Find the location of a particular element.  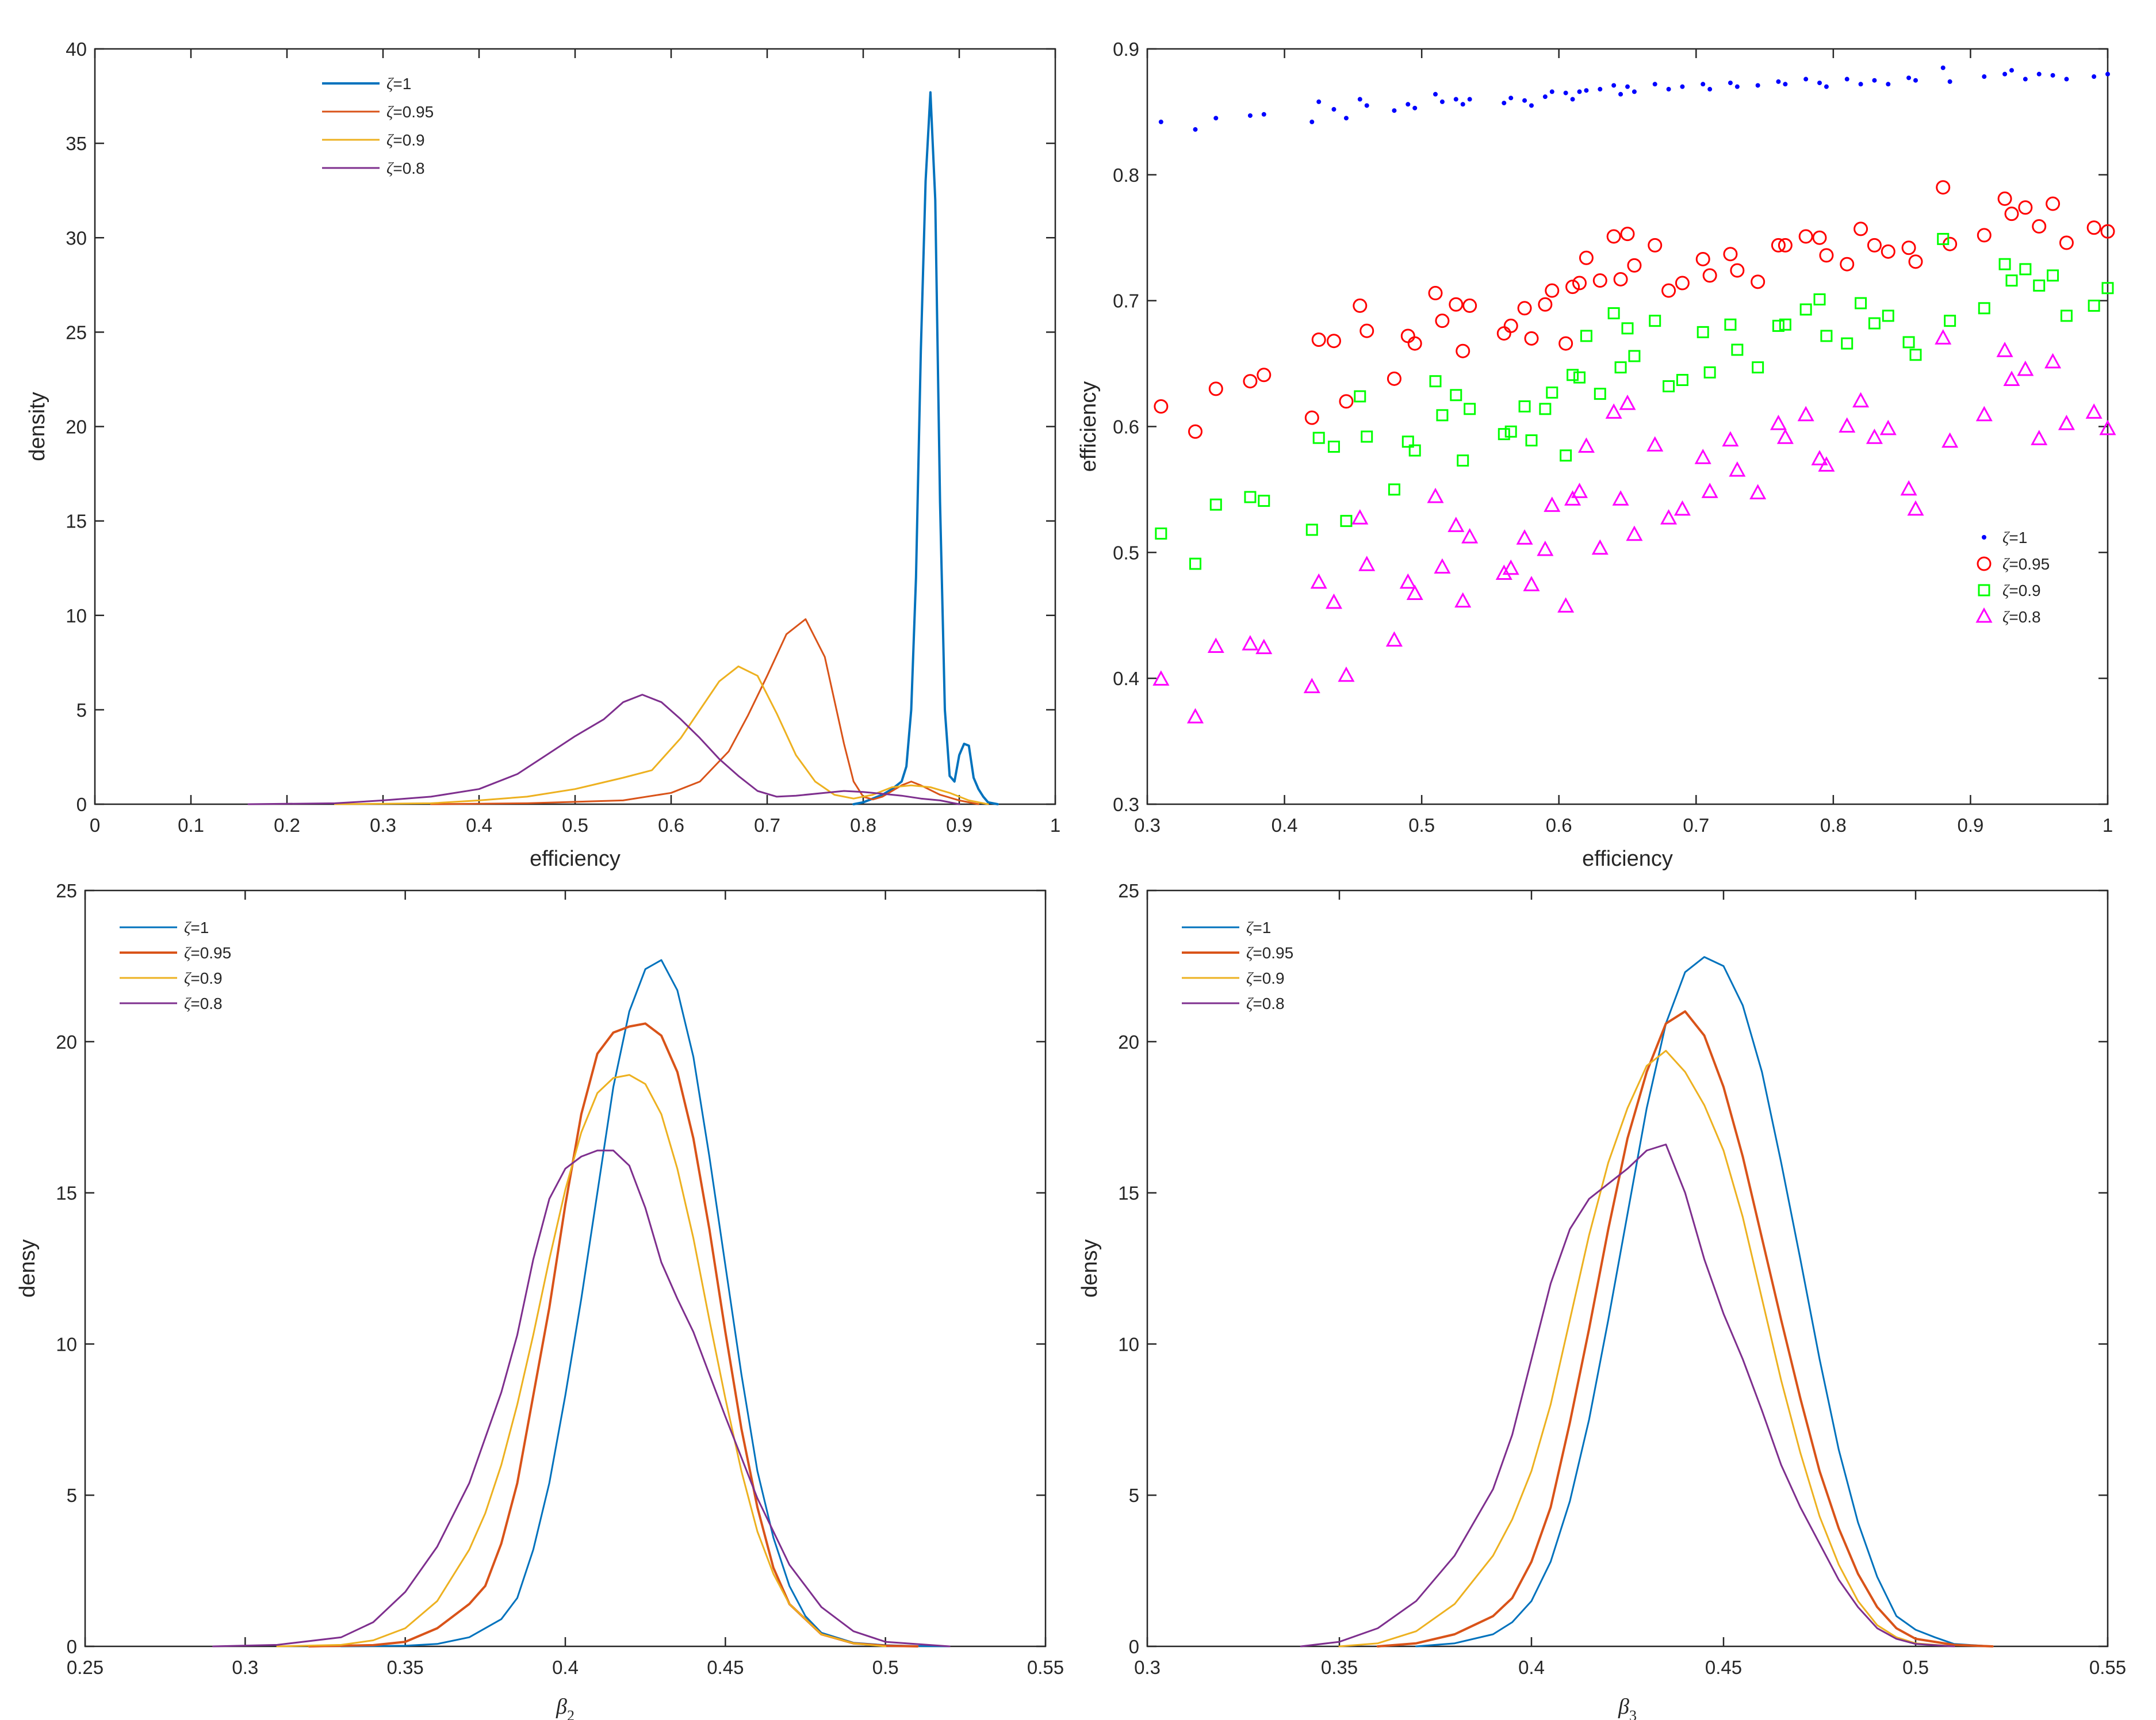

legend-label: ζ=0.95 is located at coordinates (207, 953).